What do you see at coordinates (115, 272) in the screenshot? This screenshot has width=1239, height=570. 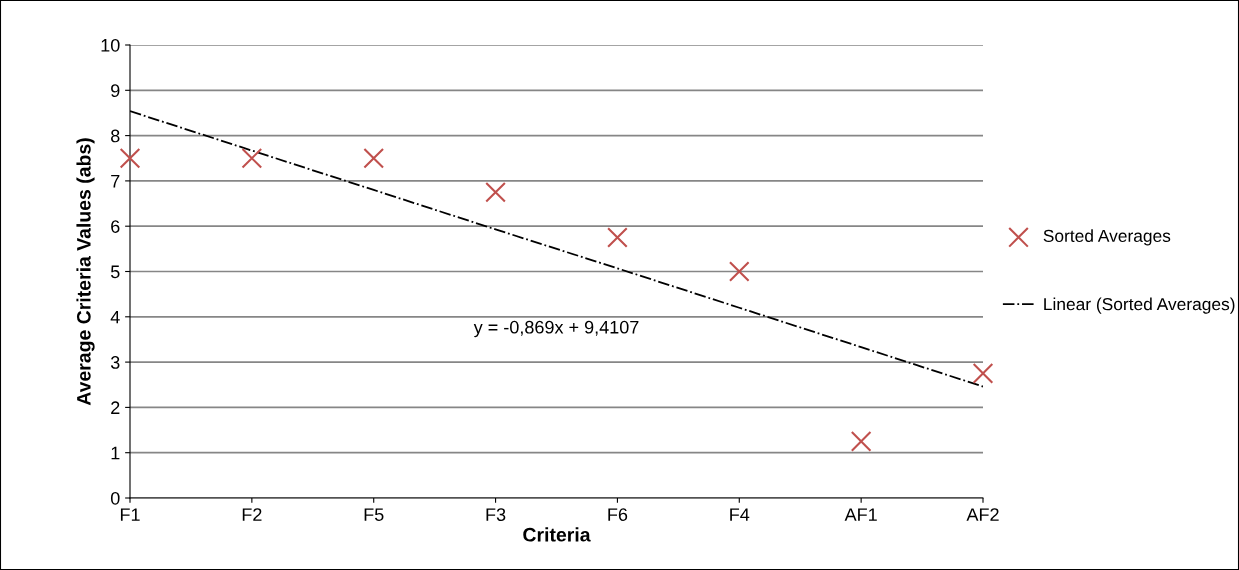 I see `y-tick-label: 5` at bounding box center [115, 272].